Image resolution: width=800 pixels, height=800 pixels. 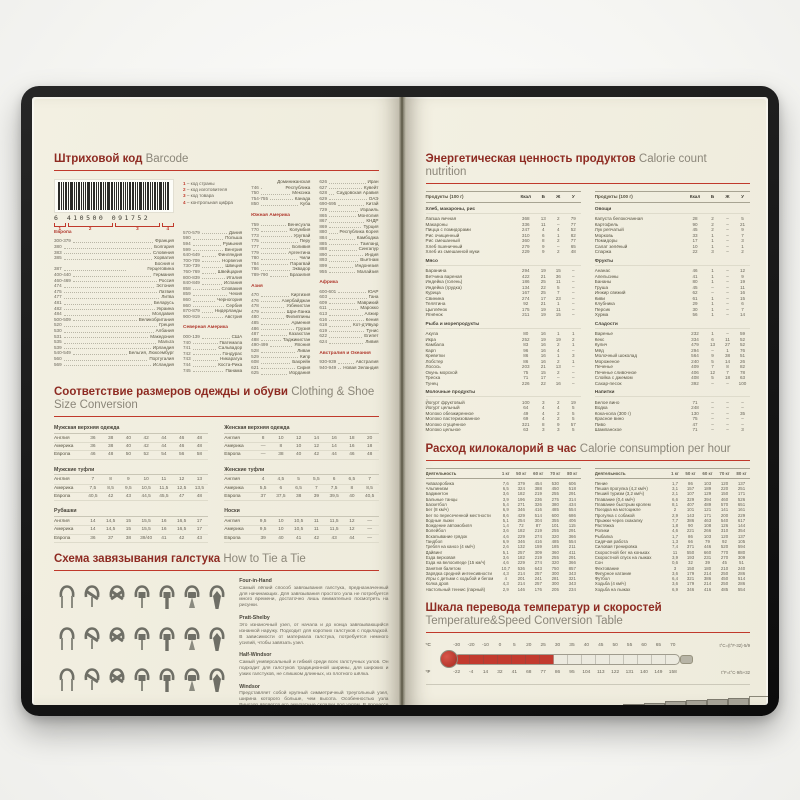 I want to click on barcode-title-ru: Штриховой код, so click(x=98, y=159).